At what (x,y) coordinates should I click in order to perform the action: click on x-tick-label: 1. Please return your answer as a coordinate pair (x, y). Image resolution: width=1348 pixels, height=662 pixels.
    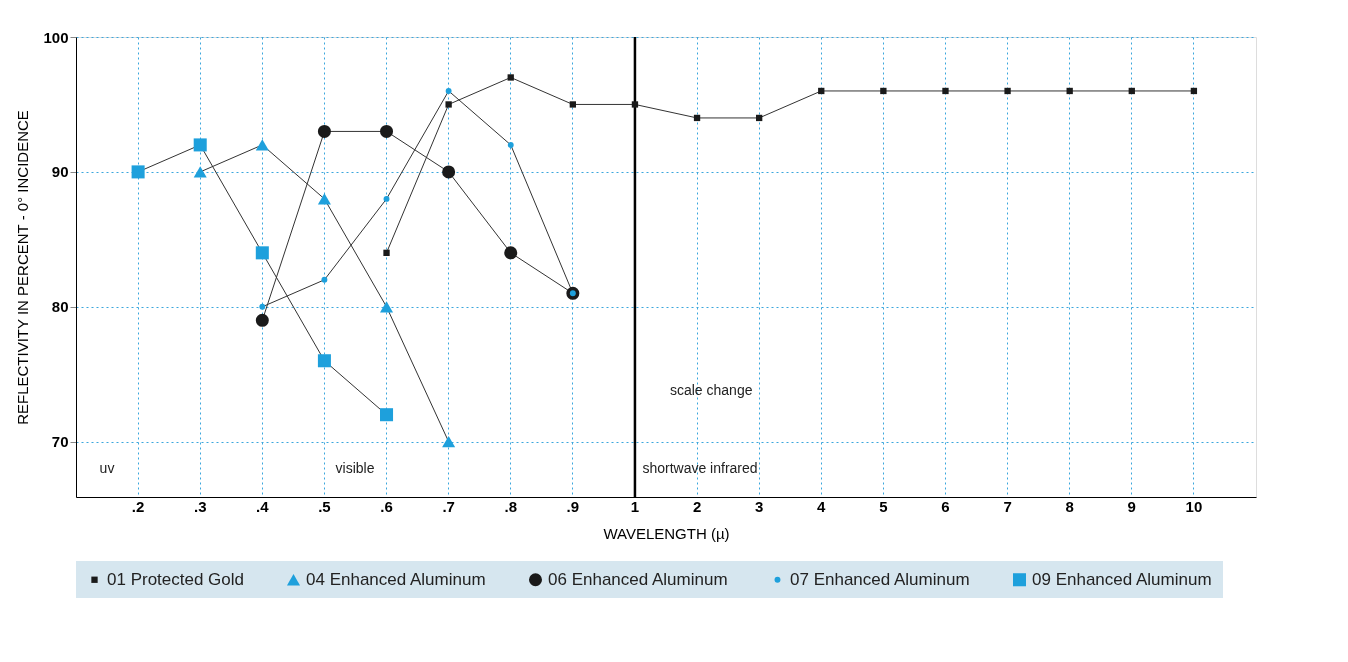
    Looking at the image, I should click on (635, 506).